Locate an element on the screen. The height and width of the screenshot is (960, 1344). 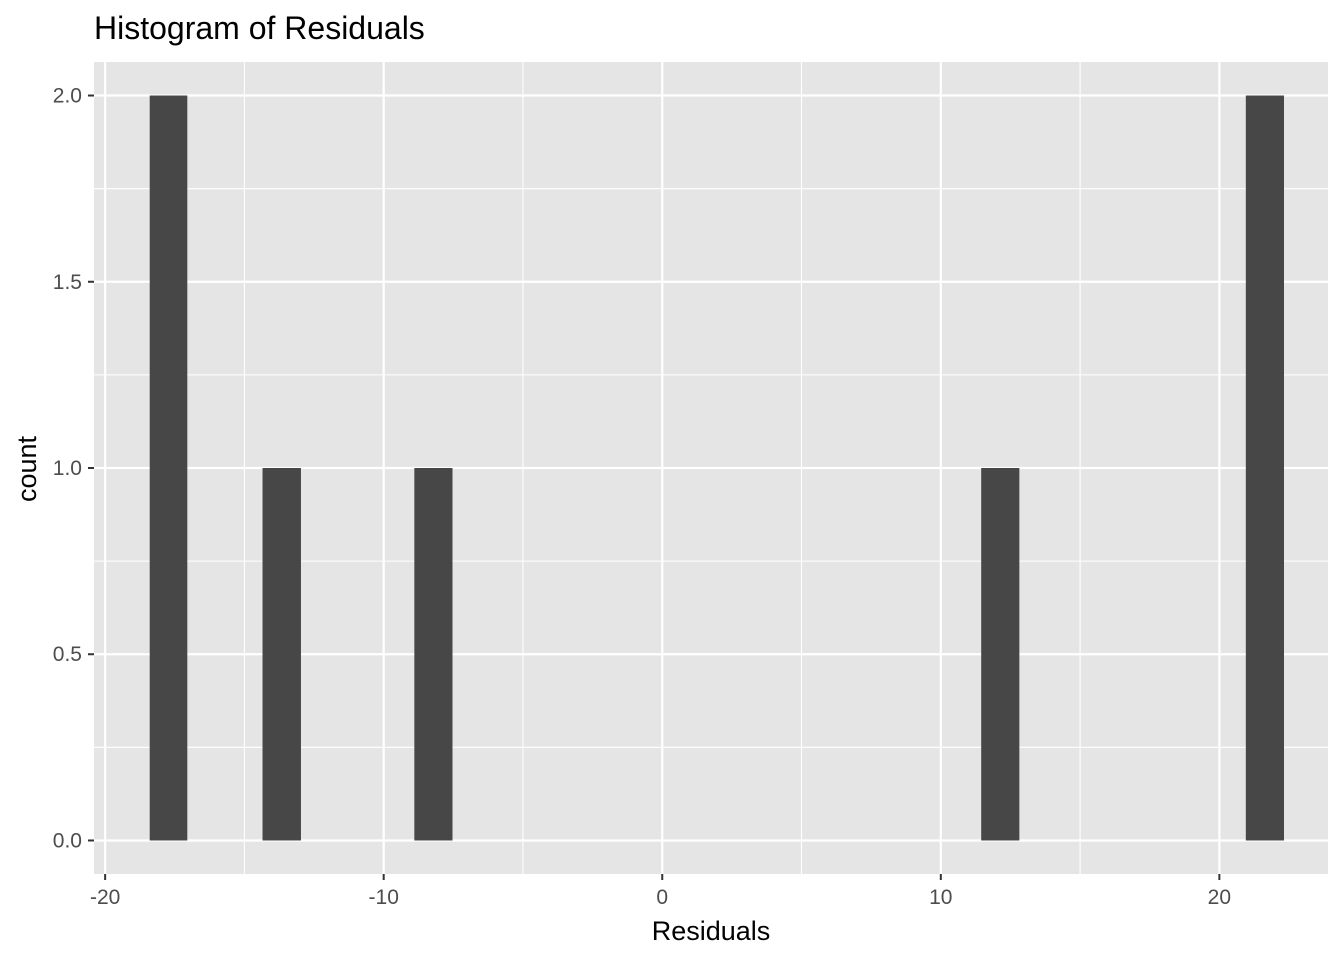
x-axis-title: Residuals is located at coordinates (711, 931).